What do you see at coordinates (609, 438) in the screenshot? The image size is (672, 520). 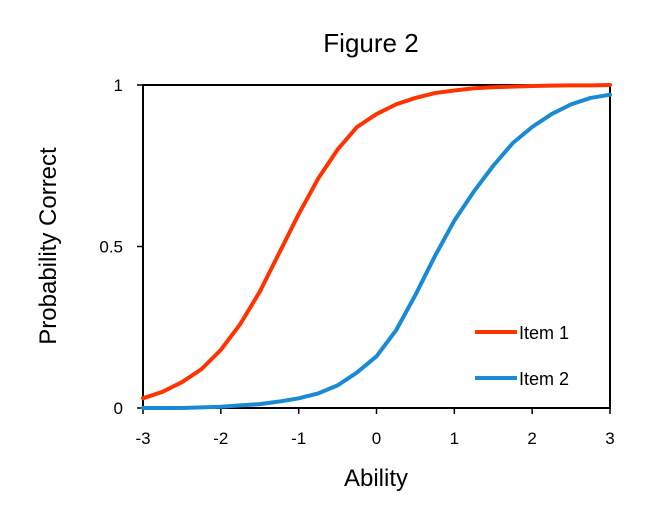 I see `x-tick-label: 3` at bounding box center [609, 438].